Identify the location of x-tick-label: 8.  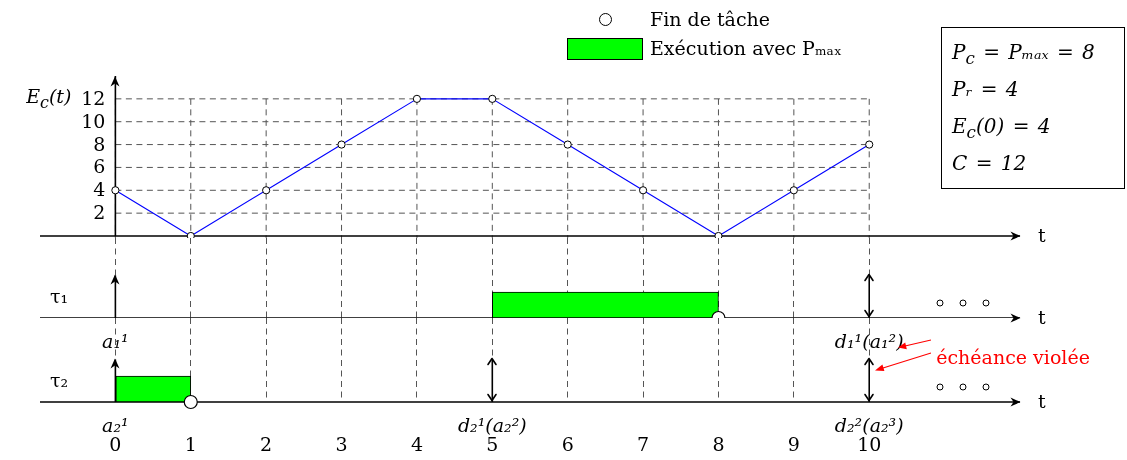
(718, 443).